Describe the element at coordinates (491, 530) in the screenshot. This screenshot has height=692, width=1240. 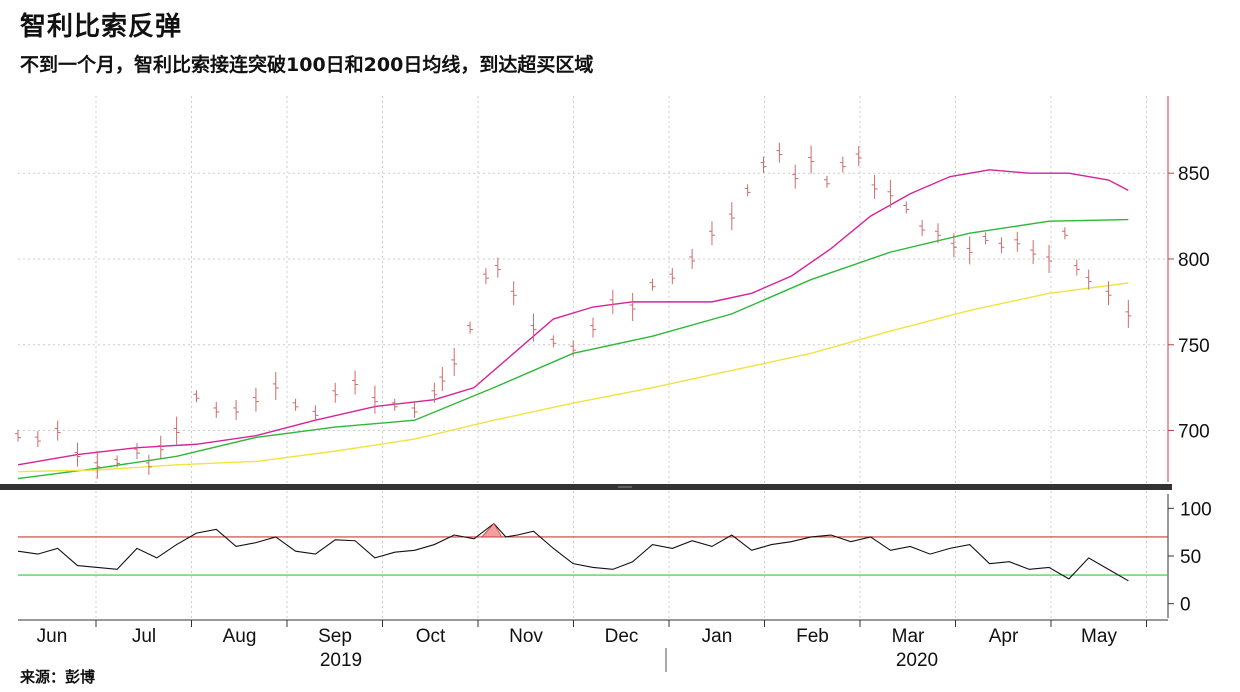
I see `rsi-overbought-fill` at that location.